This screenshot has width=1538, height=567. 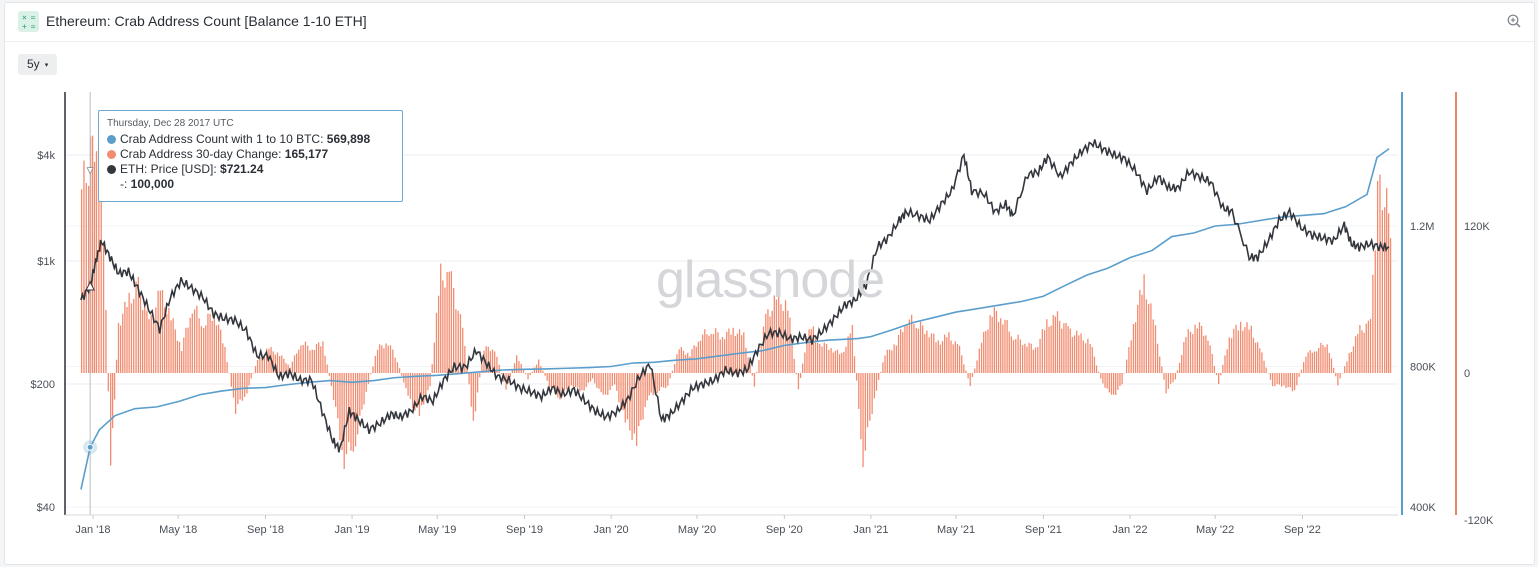 What do you see at coordinates (1514, 21) in the screenshot?
I see `zoom-in-icon` at bounding box center [1514, 21].